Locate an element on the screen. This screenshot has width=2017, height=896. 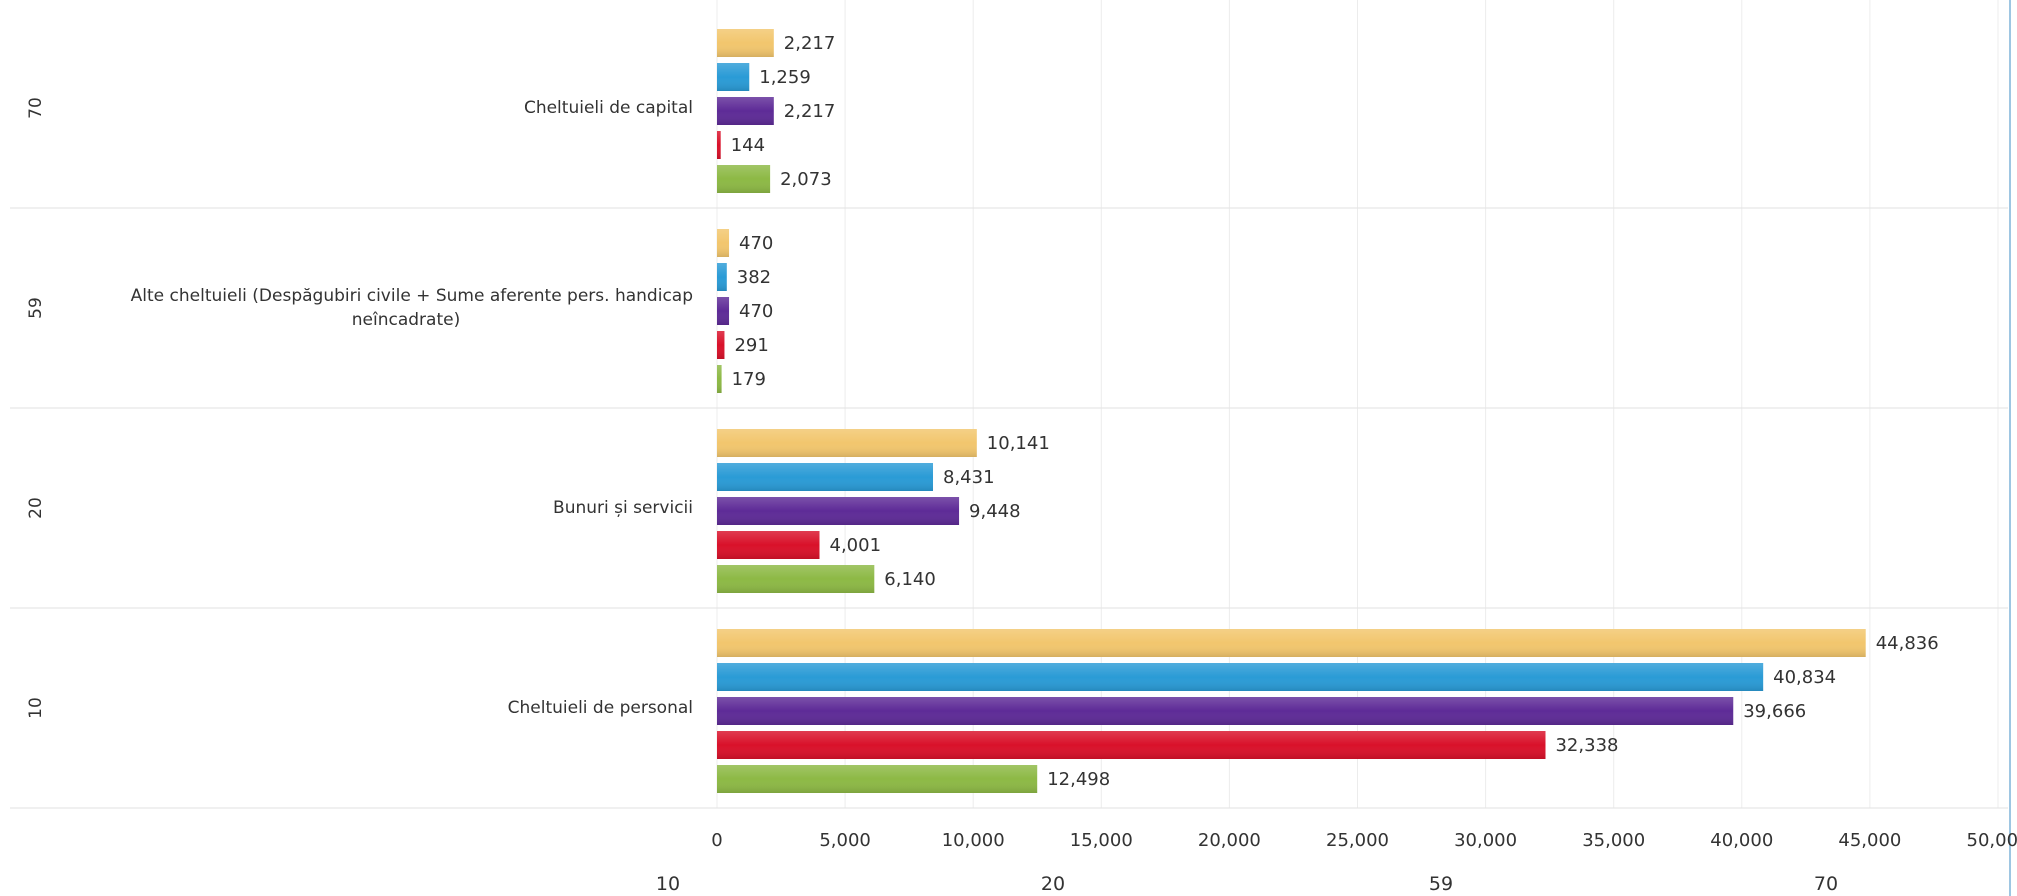
group-code-label: 20 is located at coordinates (36, 508).